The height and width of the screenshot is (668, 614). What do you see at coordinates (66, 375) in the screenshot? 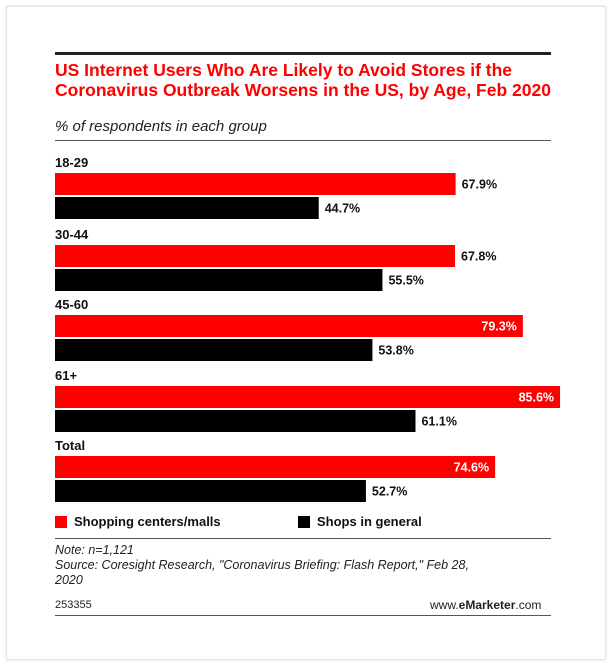
I see `category-label: 61+` at bounding box center [66, 375].